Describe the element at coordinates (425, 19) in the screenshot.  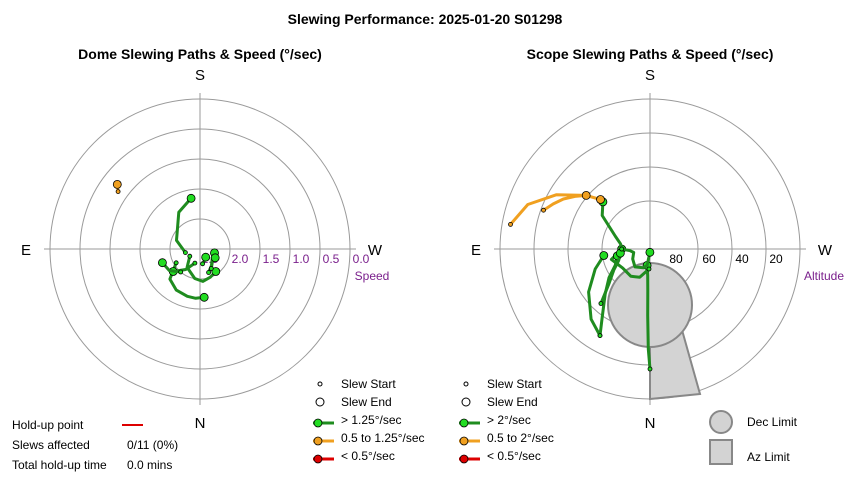
I see `figure-title: Slewing Performance: 2025-01-20 S01298` at that location.